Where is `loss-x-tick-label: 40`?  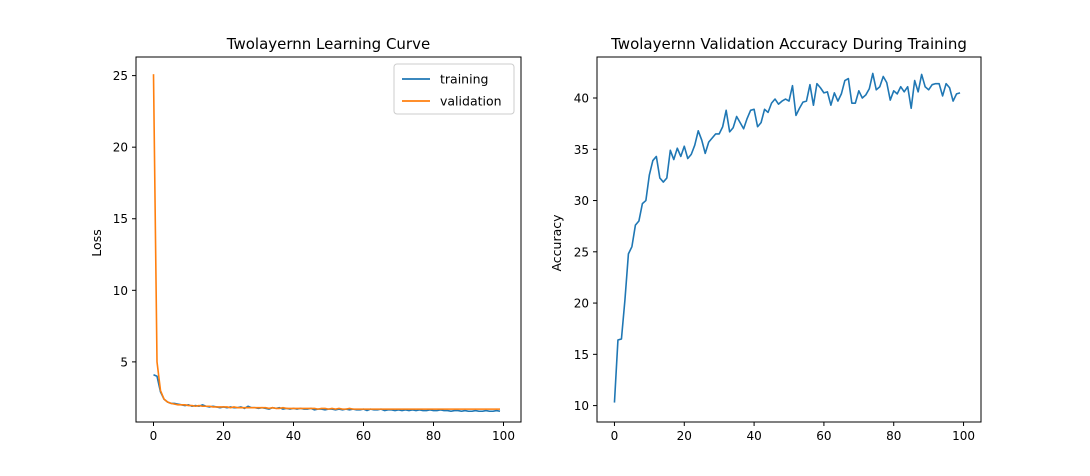
loss-x-tick-label: 40 is located at coordinates (293, 436).